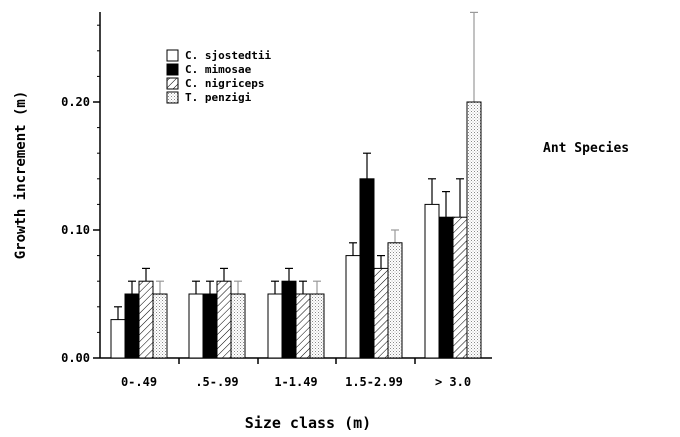 The height and width of the screenshot is (437, 680). What do you see at coordinates (453, 382) in the screenshot?
I see `x-tick-label: > 3.0` at bounding box center [453, 382].